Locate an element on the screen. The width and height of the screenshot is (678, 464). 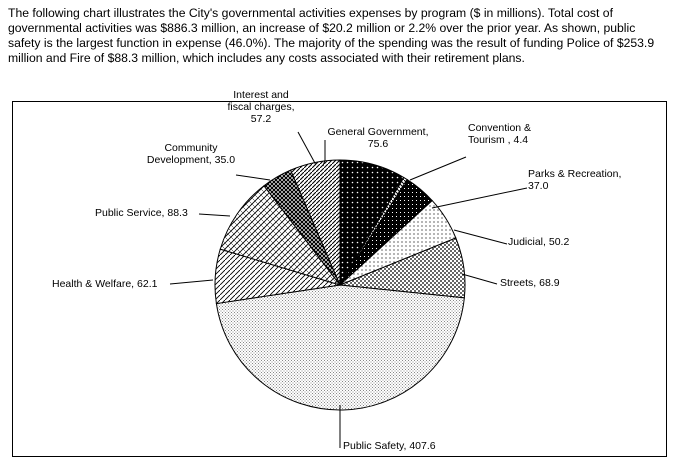
leader-line-community-development is located at coordinates (253, 177).